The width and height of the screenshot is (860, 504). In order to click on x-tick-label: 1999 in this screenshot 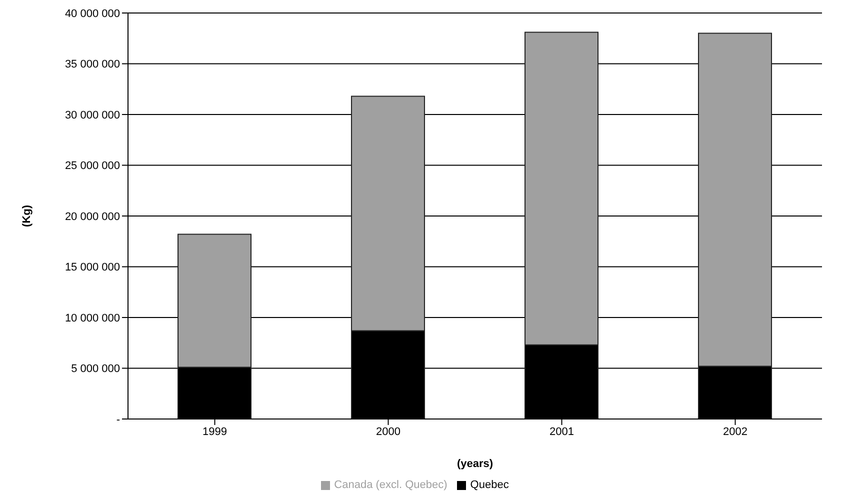, I will do `click(214, 432)`.